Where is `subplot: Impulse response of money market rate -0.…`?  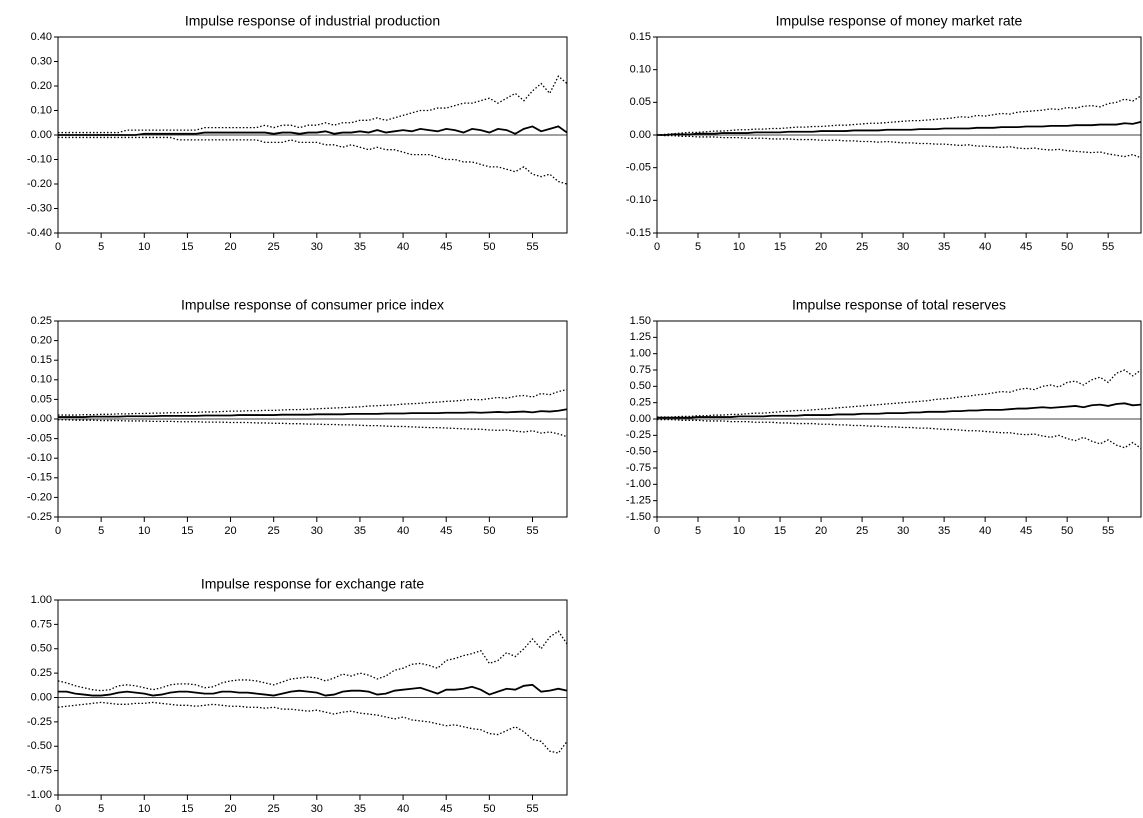
subplot: Impulse response of money market rate -0.… is located at coordinates (884, 133).